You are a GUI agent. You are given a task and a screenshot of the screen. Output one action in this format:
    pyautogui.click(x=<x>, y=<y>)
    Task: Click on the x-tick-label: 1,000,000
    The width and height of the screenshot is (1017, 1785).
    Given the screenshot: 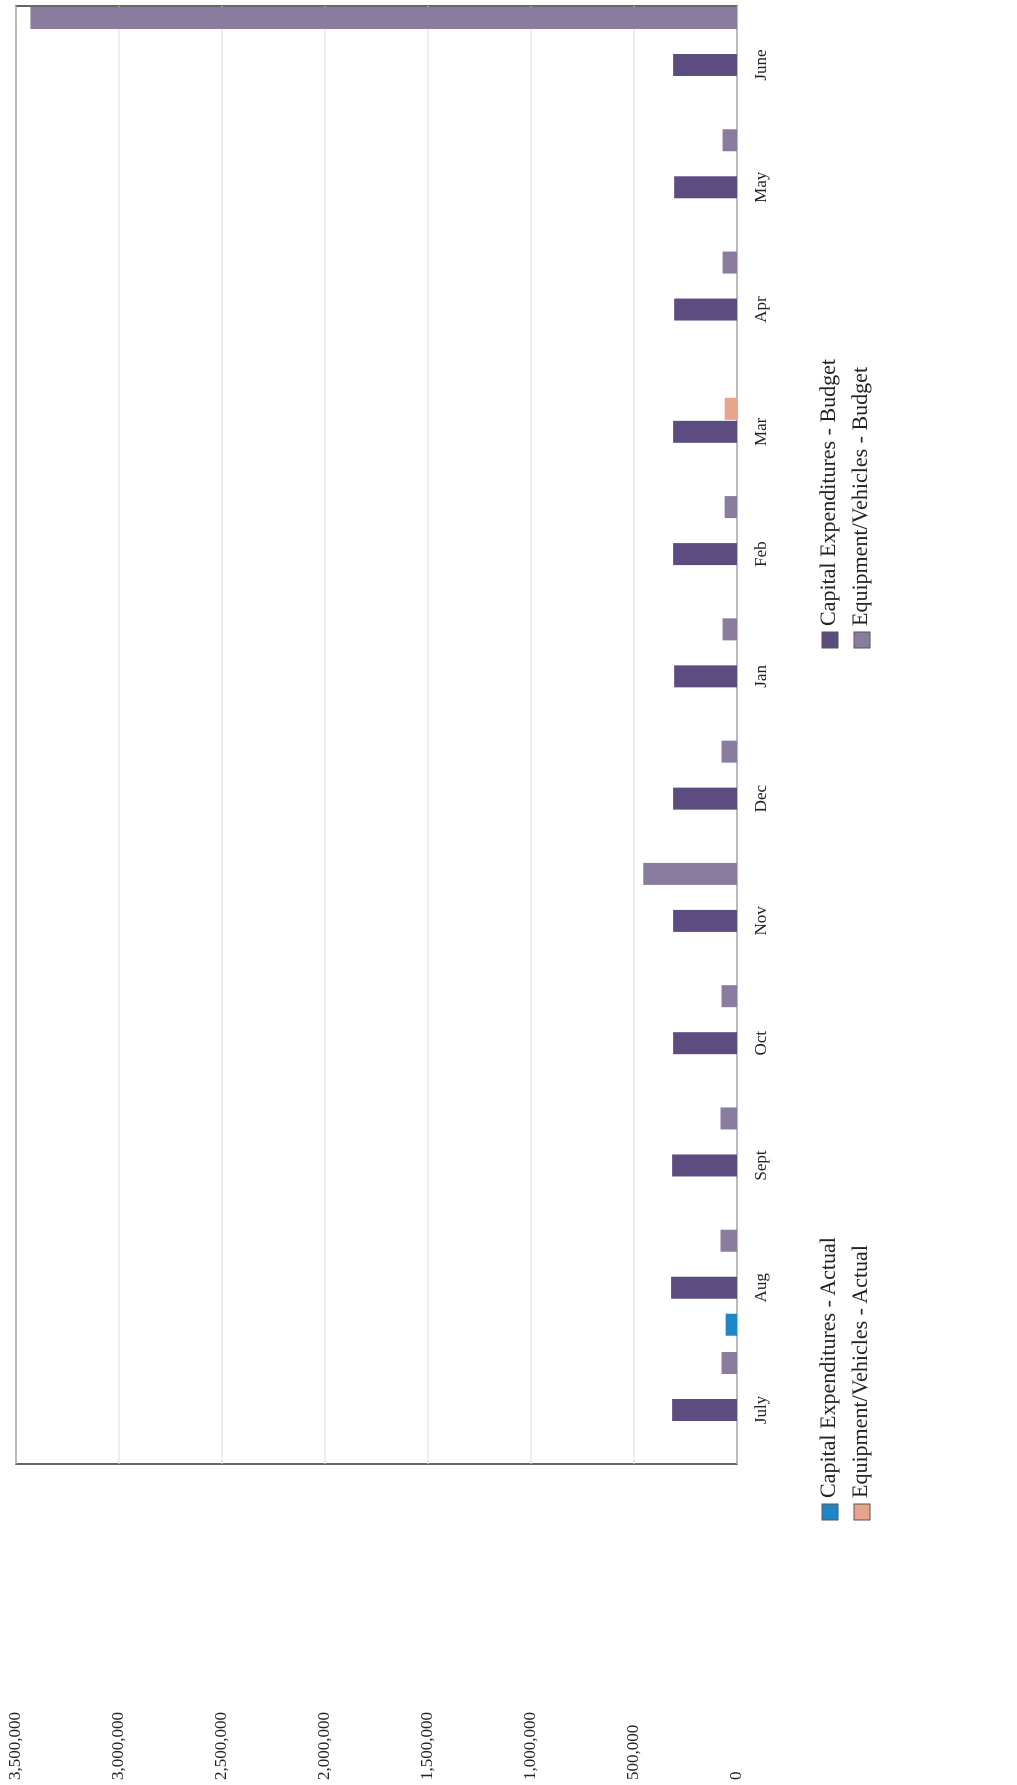 What is the action you would take?
    pyautogui.click(x=529, y=1746)
    